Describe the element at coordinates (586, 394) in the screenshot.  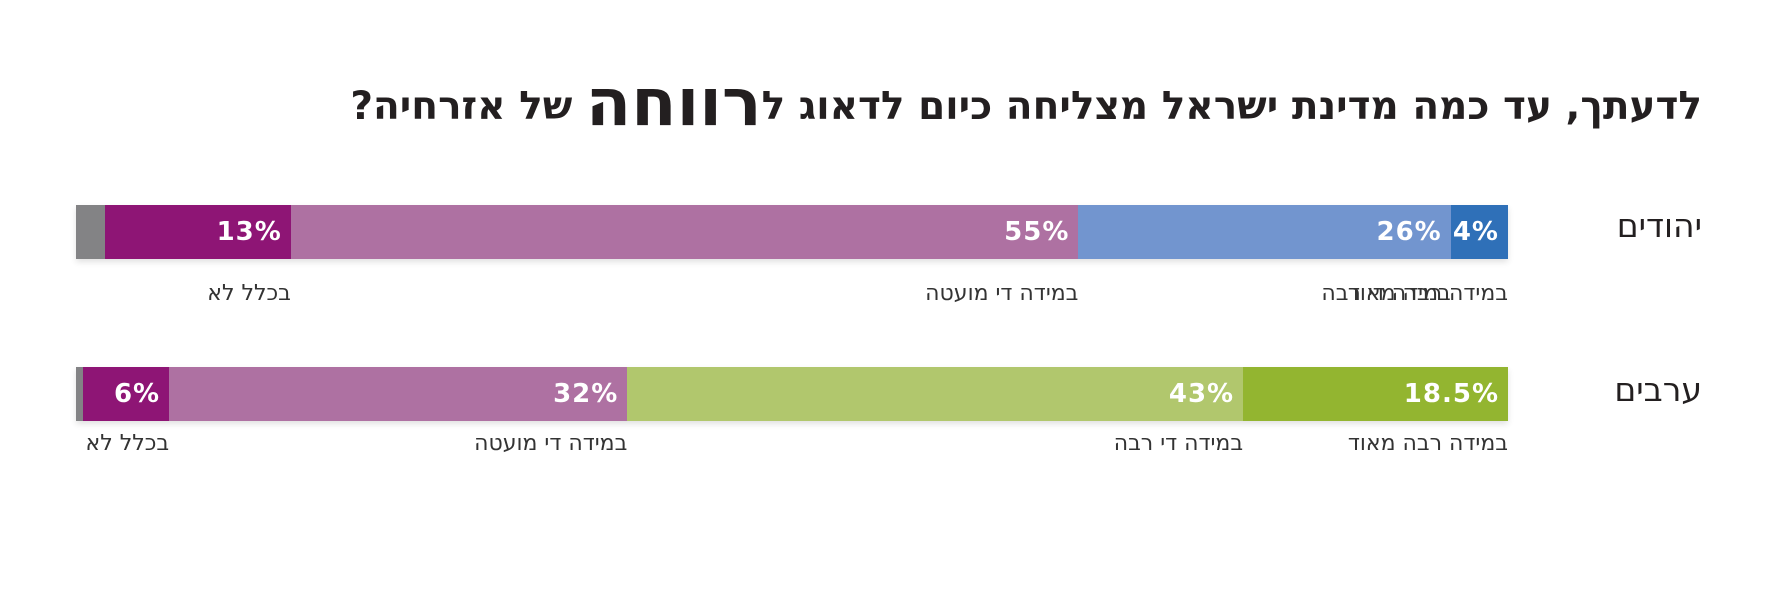
I see `segment-value-label: 32%` at that location.